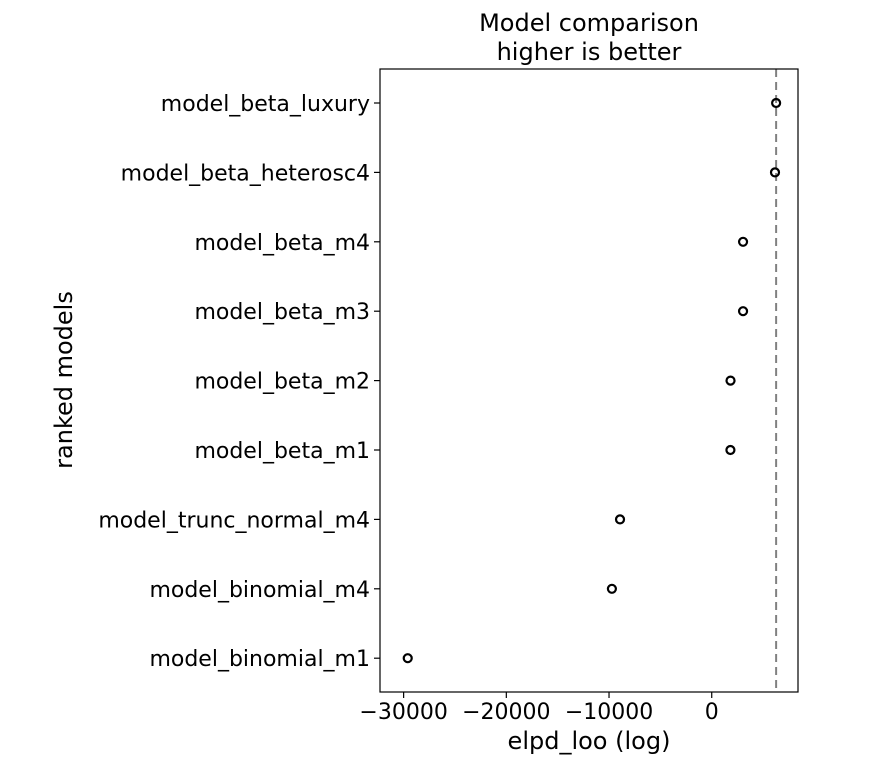 The image size is (875, 767). What do you see at coordinates (282, 312) in the screenshot?
I see `y-tick-label: model_beta_m3` at bounding box center [282, 312].